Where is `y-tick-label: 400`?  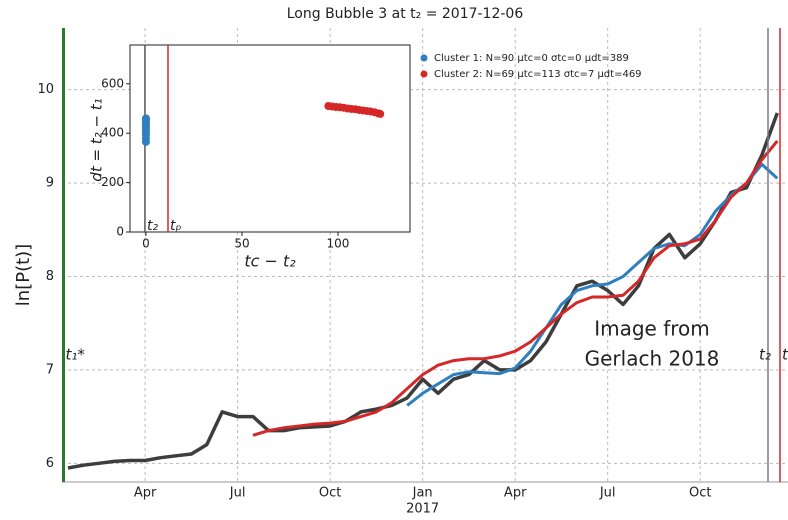
y-tick-label: 400 is located at coordinates (112, 133).